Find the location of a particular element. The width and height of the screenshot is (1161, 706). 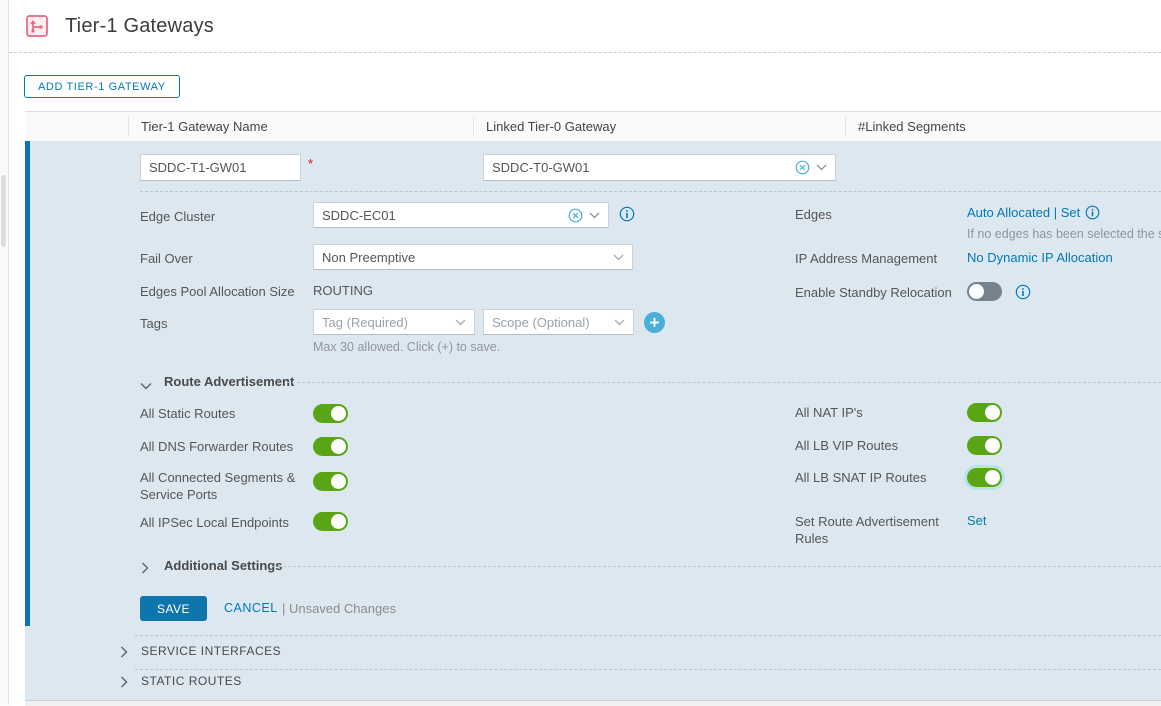

section-static-routes: STATIC ROUTES is located at coordinates (191, 681).